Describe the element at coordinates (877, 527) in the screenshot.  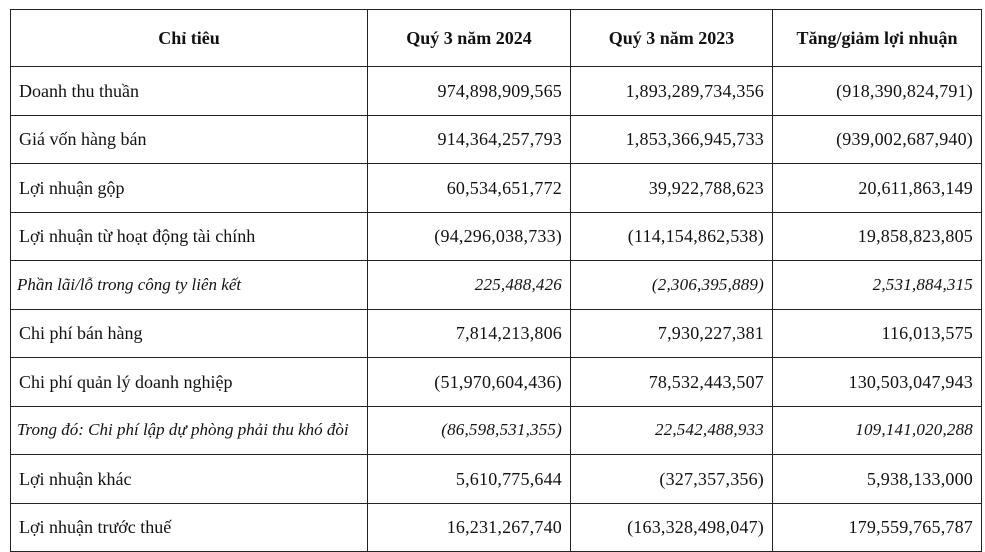
I see `value-change: 179,559,765,787` at that location.